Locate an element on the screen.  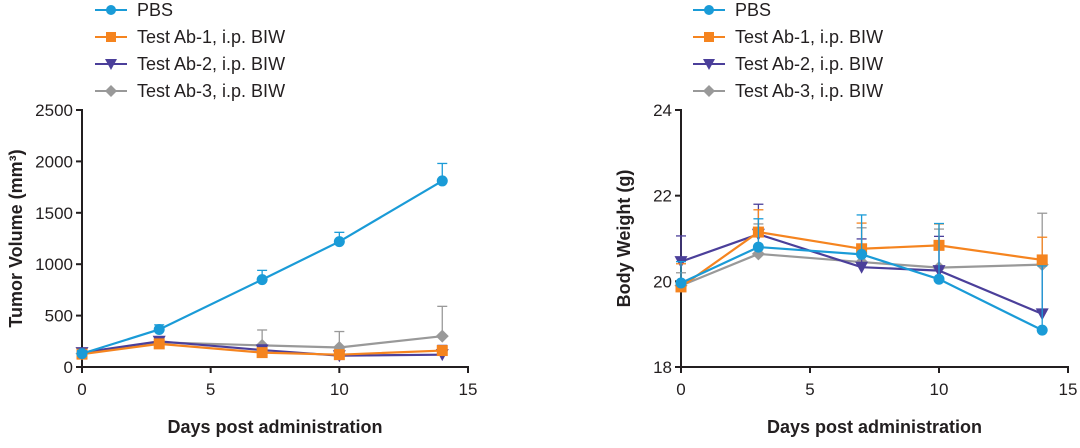
y-tick-label: 1000 is located at coordinates (54, 264).